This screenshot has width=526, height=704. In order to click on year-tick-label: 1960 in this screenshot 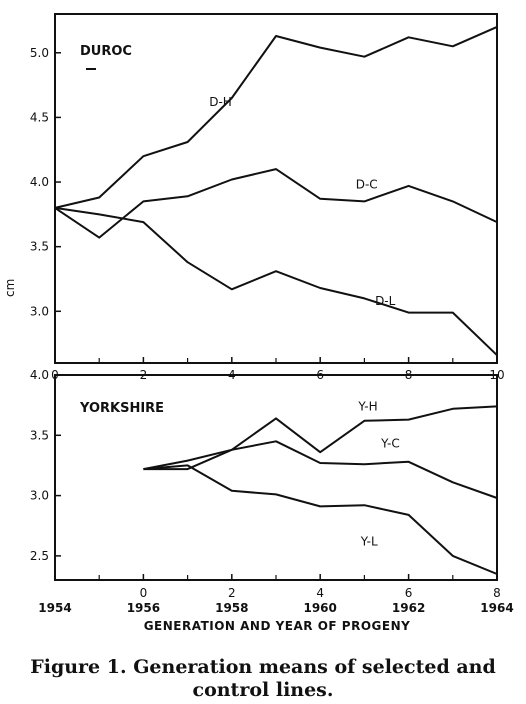, I will do `click(319, 608)`.